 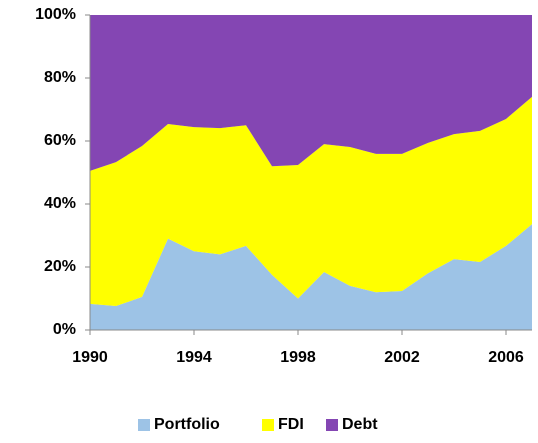 I want to click on x-tick-label: 1998, so click(x=298, y=357).